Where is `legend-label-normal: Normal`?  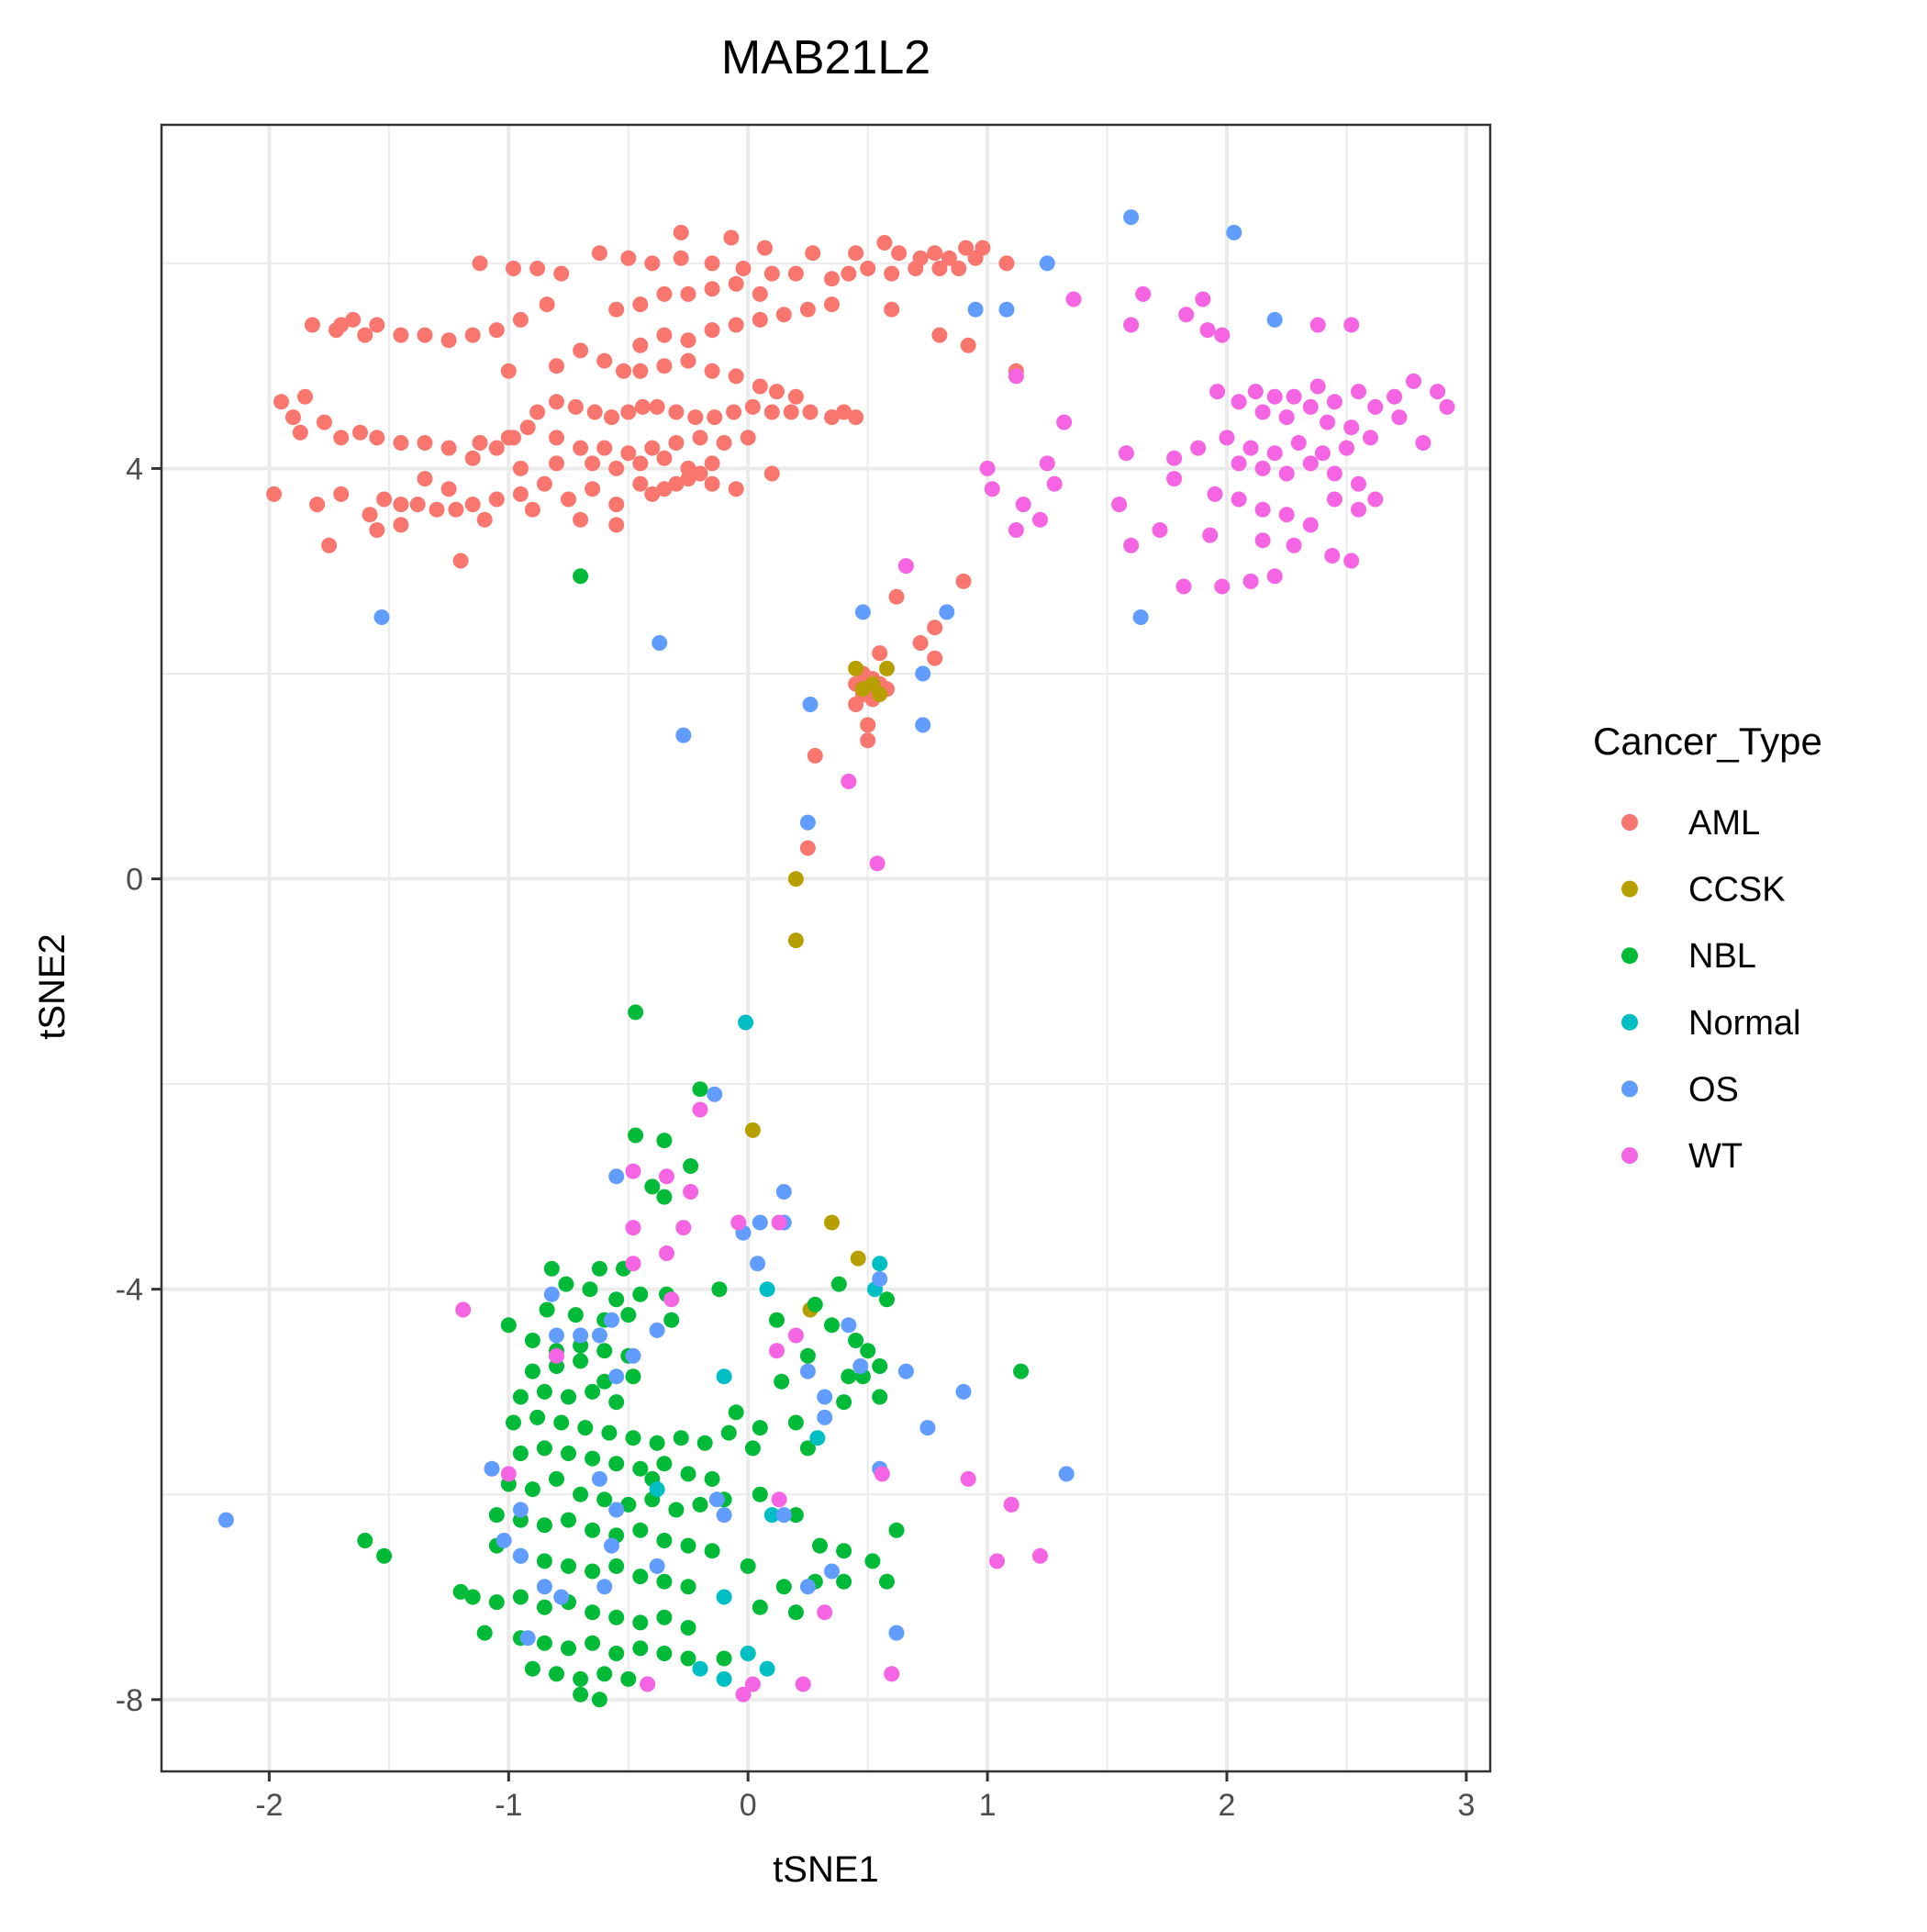
legend-label-normal: Normal is located at coordinates (1744, 1024).